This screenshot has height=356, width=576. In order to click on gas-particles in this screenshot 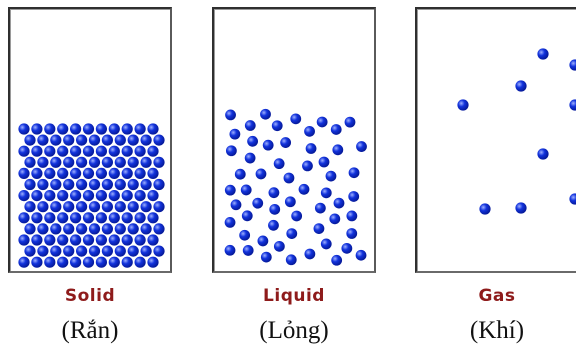, I will do `click(516, 131)`.